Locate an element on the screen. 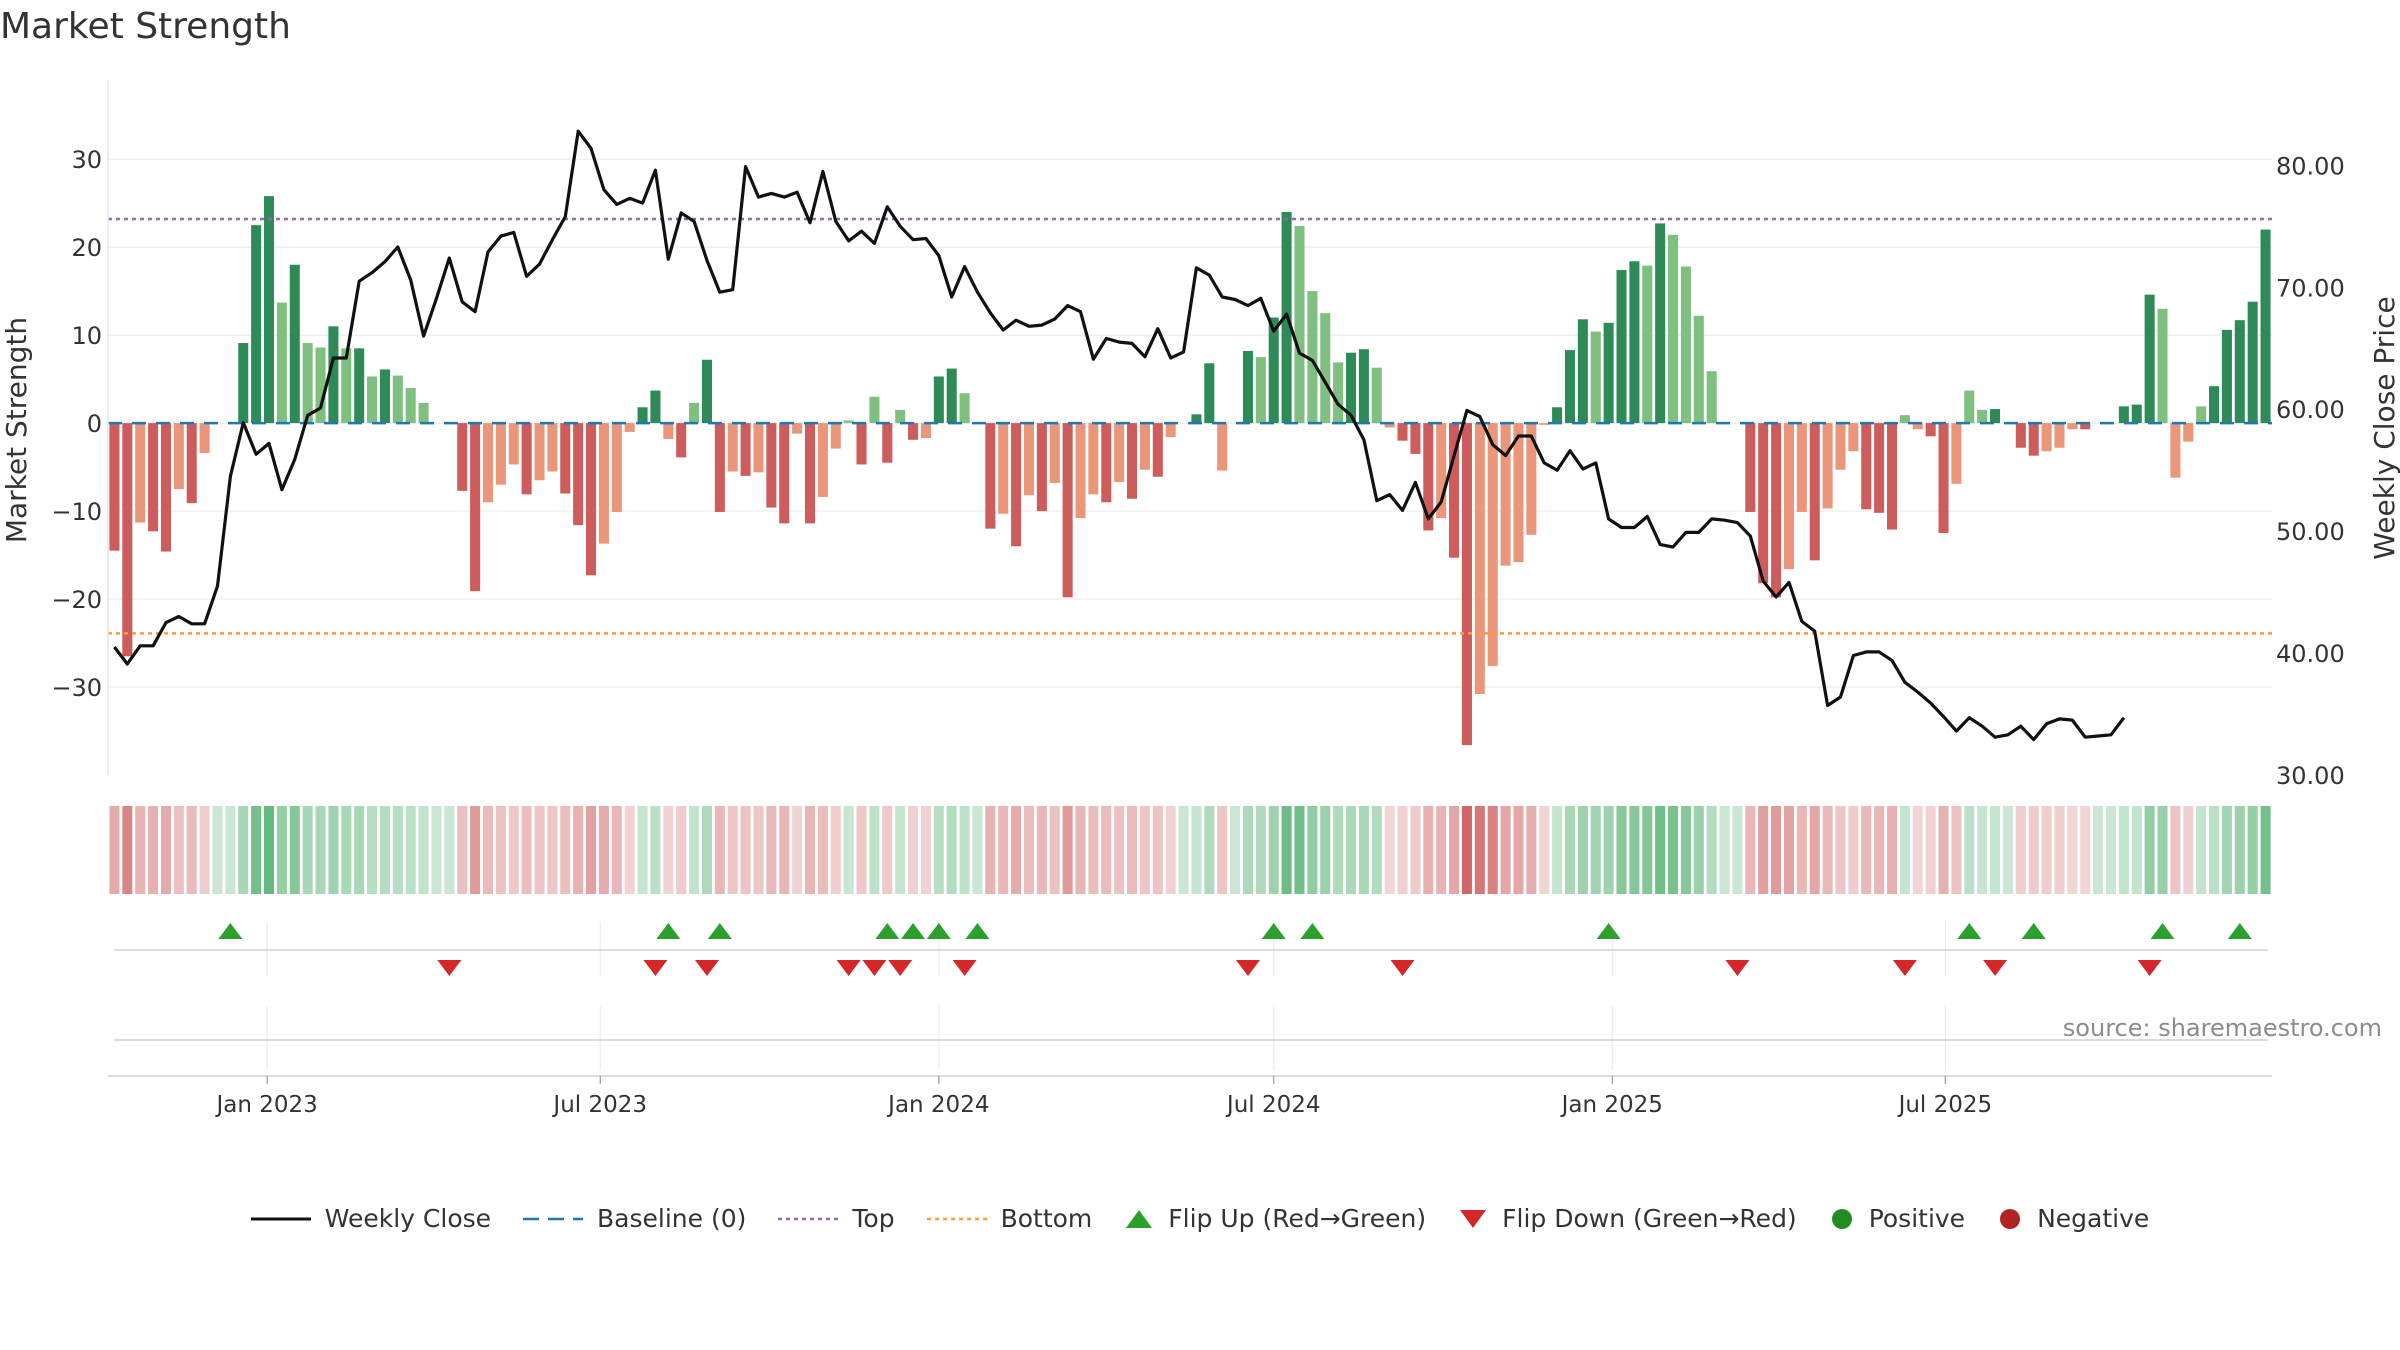  y-tick-label: −30 is located at coordinates (76, 688).